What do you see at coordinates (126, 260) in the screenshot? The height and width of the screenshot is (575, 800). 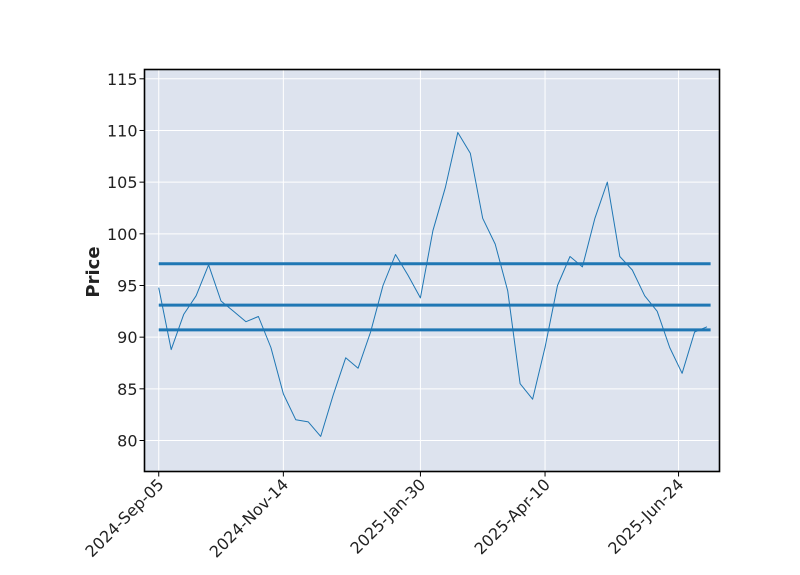 I see `y-axis-ticks: 80 85 90 95 100 105 110 115` at bounding box center [126, 260].